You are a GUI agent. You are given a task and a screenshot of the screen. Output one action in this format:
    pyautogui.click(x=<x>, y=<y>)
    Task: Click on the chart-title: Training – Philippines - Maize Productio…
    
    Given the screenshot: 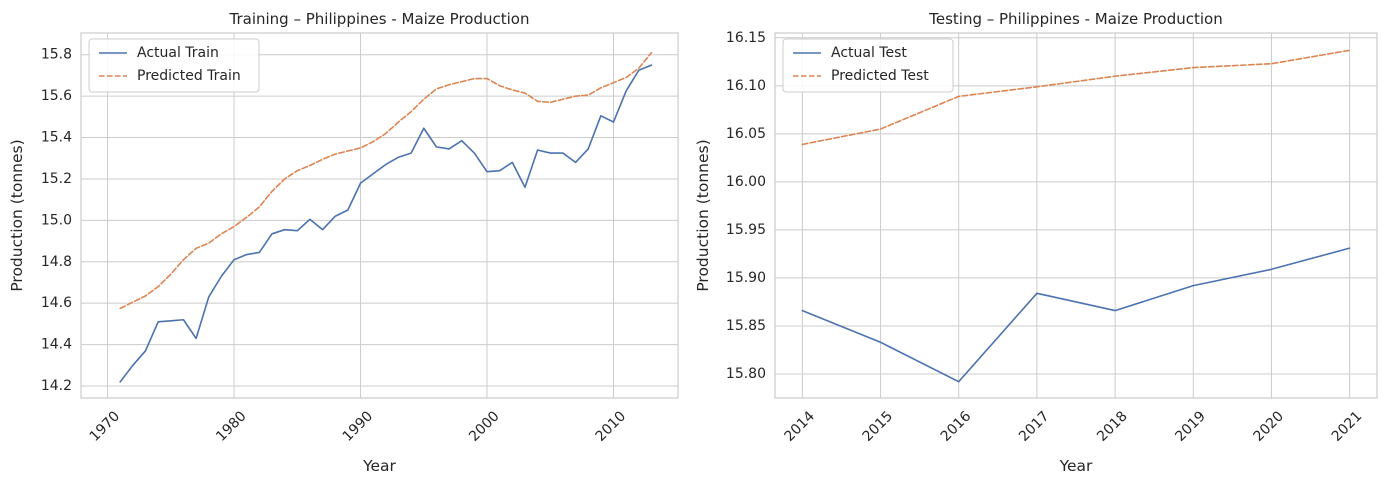 What is the action you would take?
    pyautogui.click(x=379, y=19)
    